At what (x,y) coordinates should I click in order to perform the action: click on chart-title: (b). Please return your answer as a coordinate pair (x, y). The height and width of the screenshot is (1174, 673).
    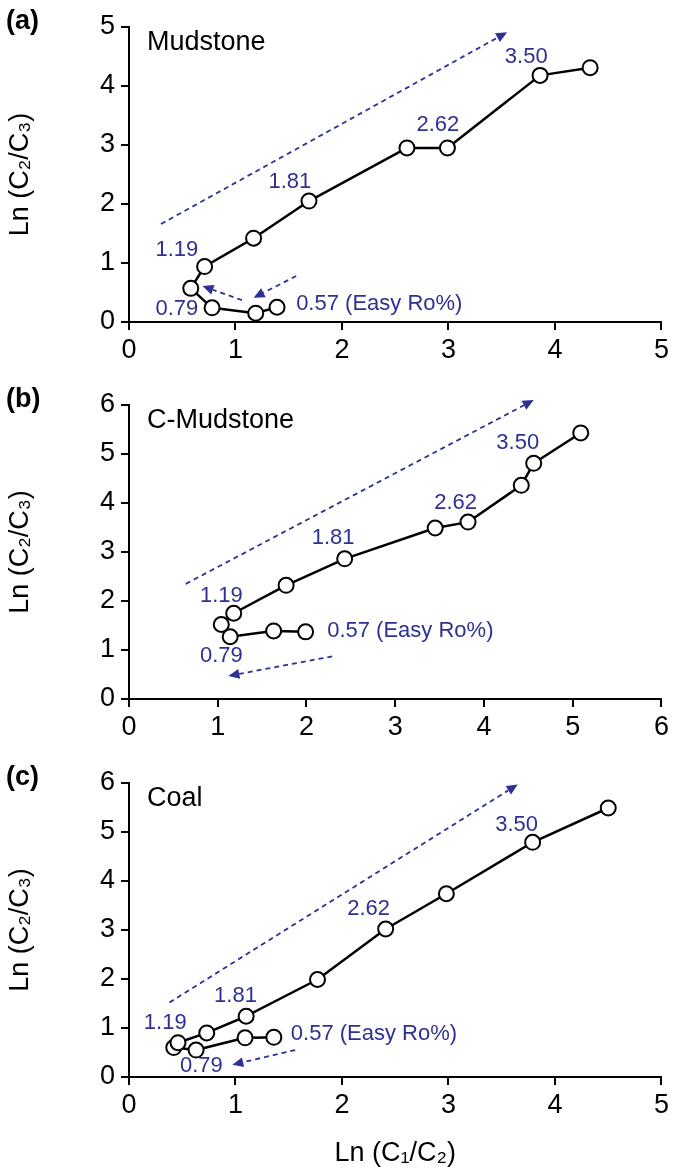
    Looking at the image, I should click on (23, 398).